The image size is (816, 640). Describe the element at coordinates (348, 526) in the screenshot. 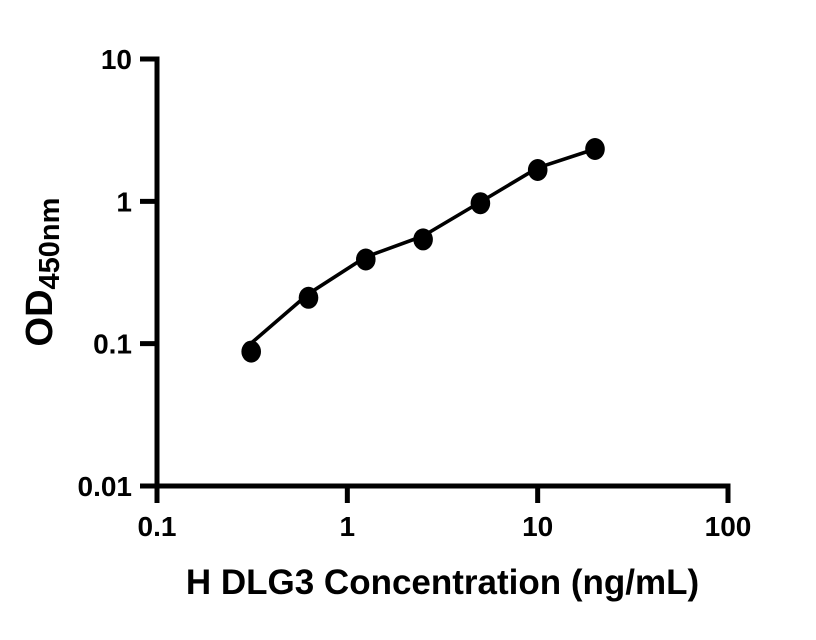

I see `x-tick-label: 1` at that location.